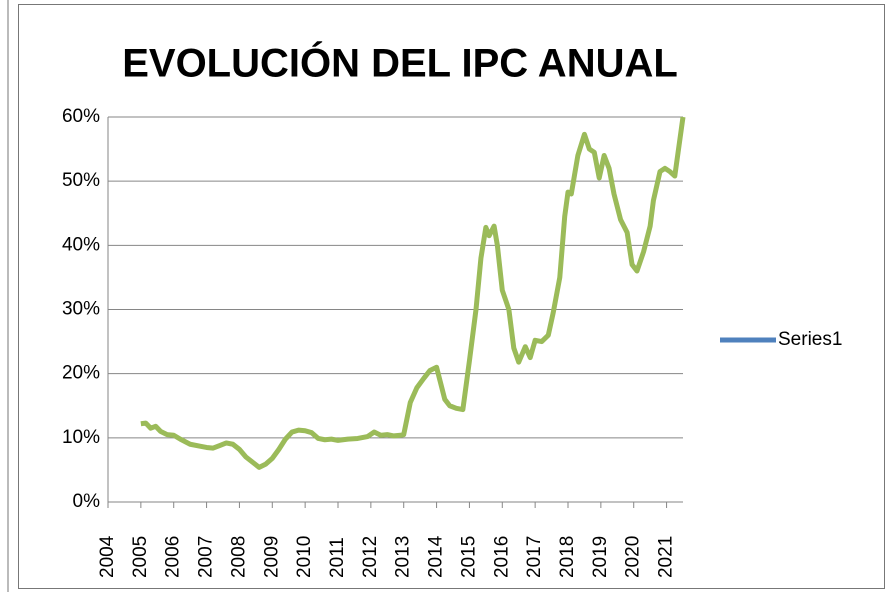  I want to click on x-tick-label: 2020, so click(633, 557).